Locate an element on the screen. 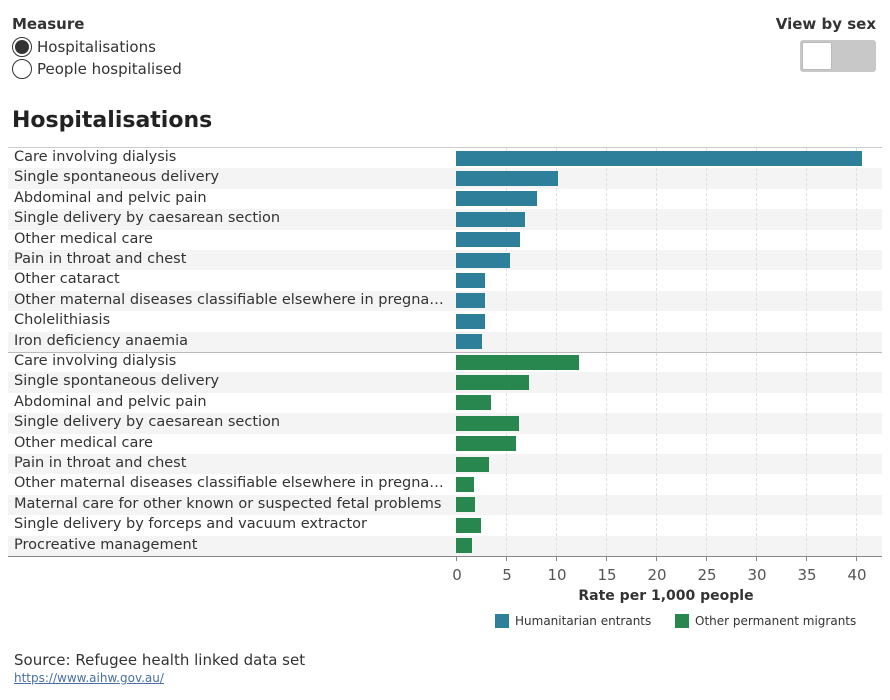  legend-item-other-permanent: Other permanent migrants is located at coordinates (765, 621).